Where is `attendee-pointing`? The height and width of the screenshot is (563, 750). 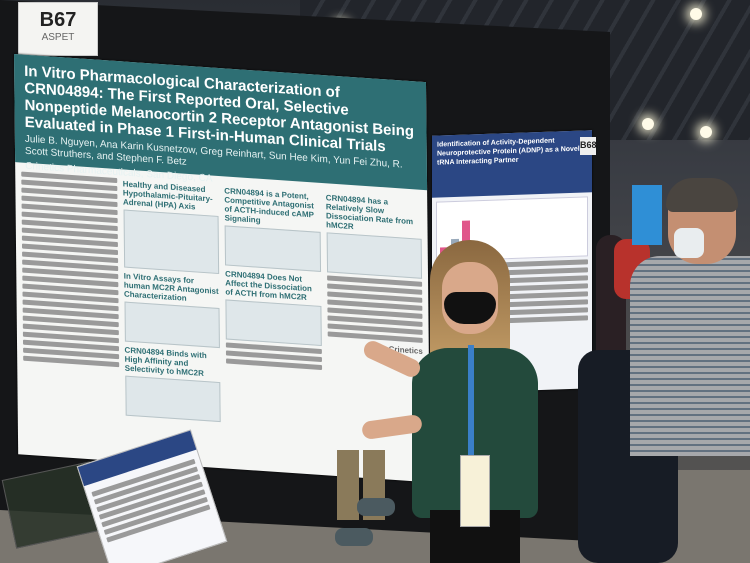 attendee-pointing is located at coordinates (690, 370).